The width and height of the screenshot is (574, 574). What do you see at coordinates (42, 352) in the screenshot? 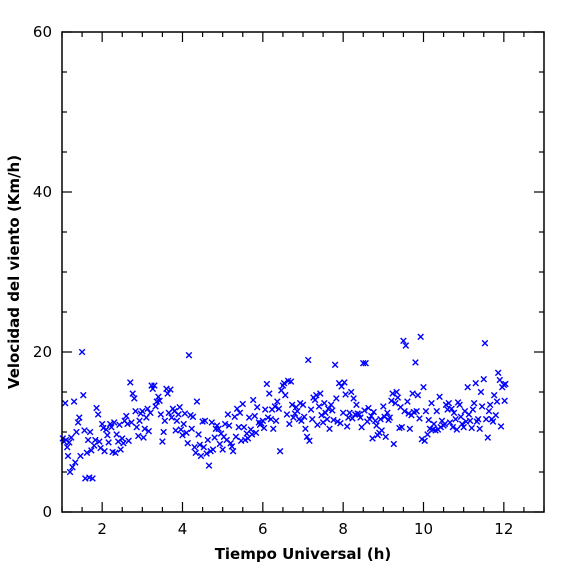
I see `y-tick-label: 20` at bounding box center [42, 352].